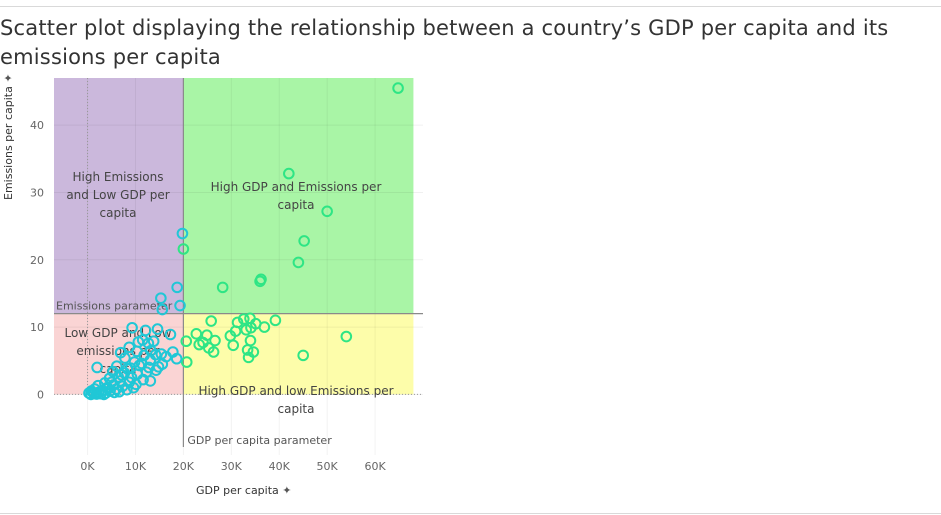 The height and width of the screenshot is (515, 941). I want to click on quadrant-label-line: and Low GDP per, so click(117, 195).